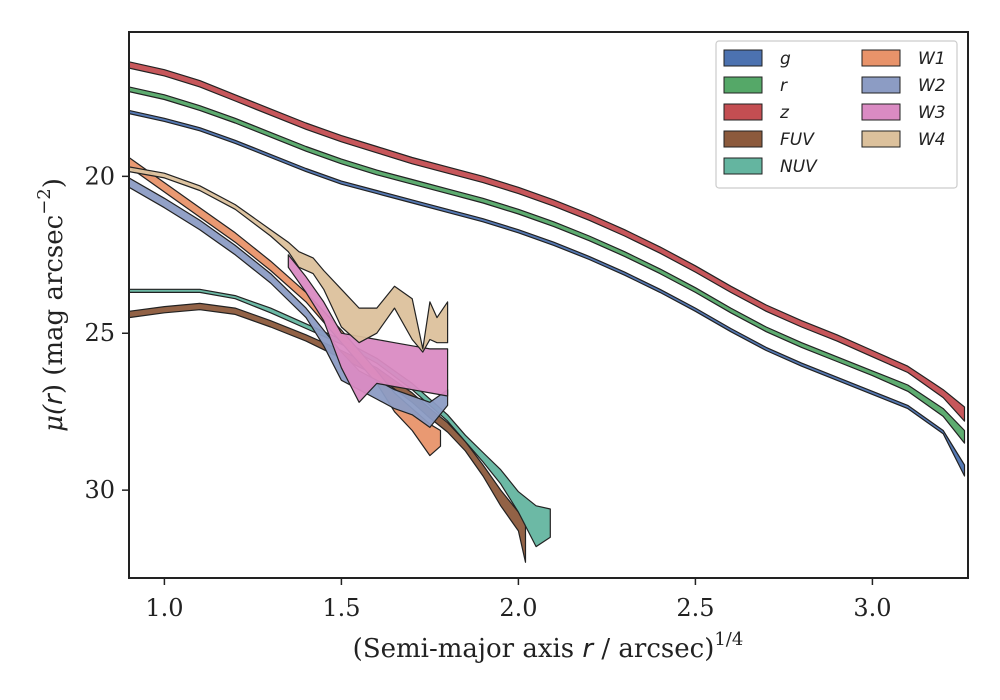 This screenshot has height=700, width=1000. Describe the element at coordinates (518, 608) in the screenshot. I see `x-tick-label: 2.0` at that location.